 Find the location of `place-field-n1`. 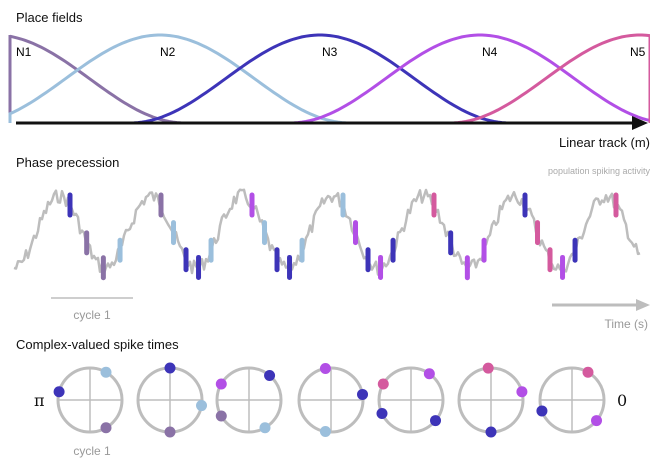

place-field-n1 is located at coordinates (97, 79).